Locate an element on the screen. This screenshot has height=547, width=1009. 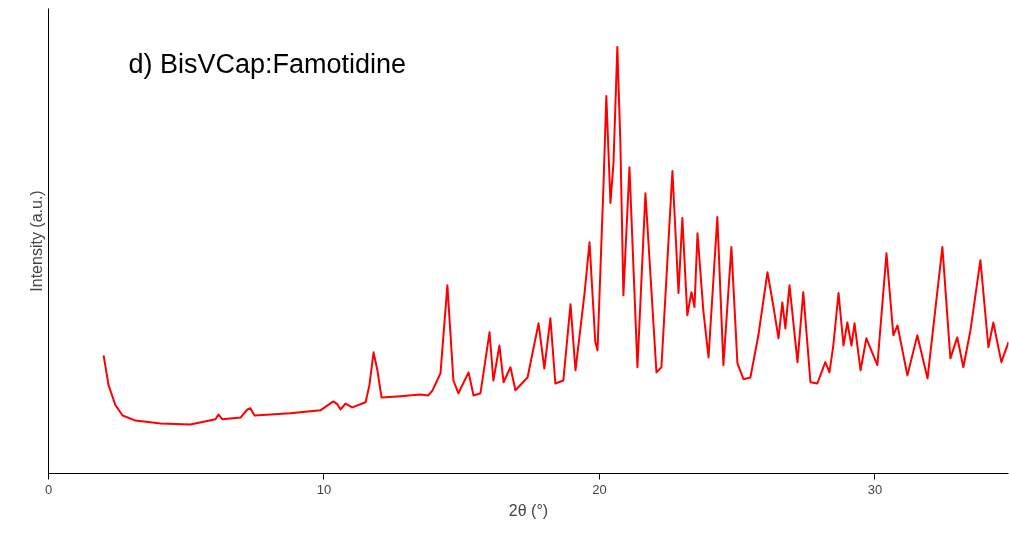
x-tick-label: 10 is located at coordinates (324, 489).